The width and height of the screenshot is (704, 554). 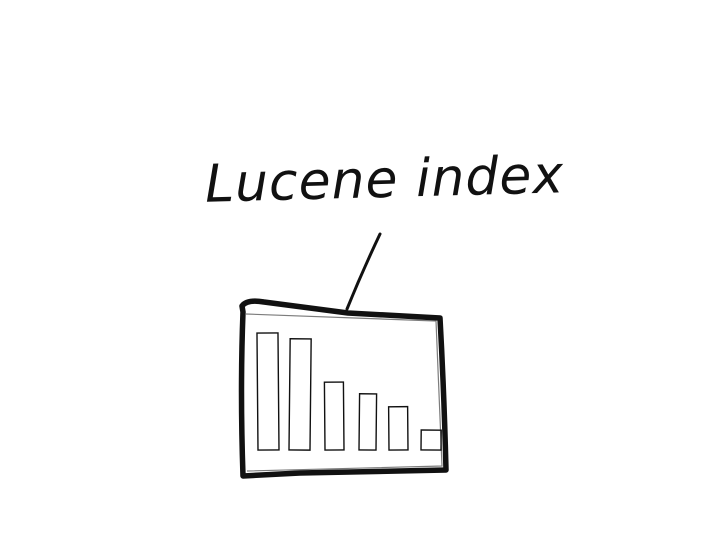 I want to click on index-box, so click(x=343, y=388).